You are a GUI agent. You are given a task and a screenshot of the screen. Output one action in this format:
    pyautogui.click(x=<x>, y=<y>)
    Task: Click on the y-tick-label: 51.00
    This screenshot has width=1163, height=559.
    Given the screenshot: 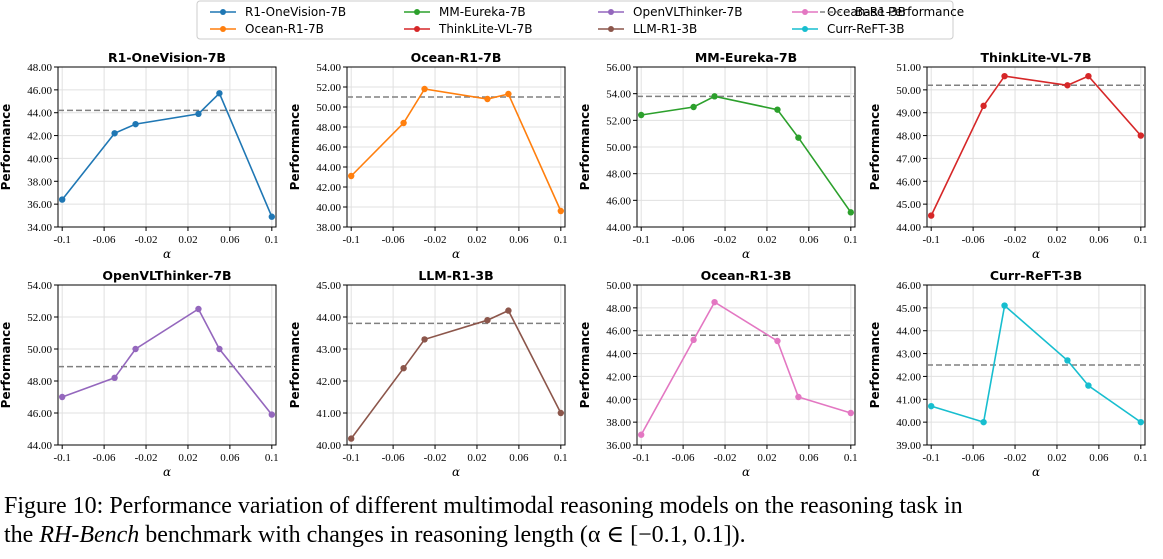 What is the action you would take?
    pyautogui.click(x=908, y=68)
    